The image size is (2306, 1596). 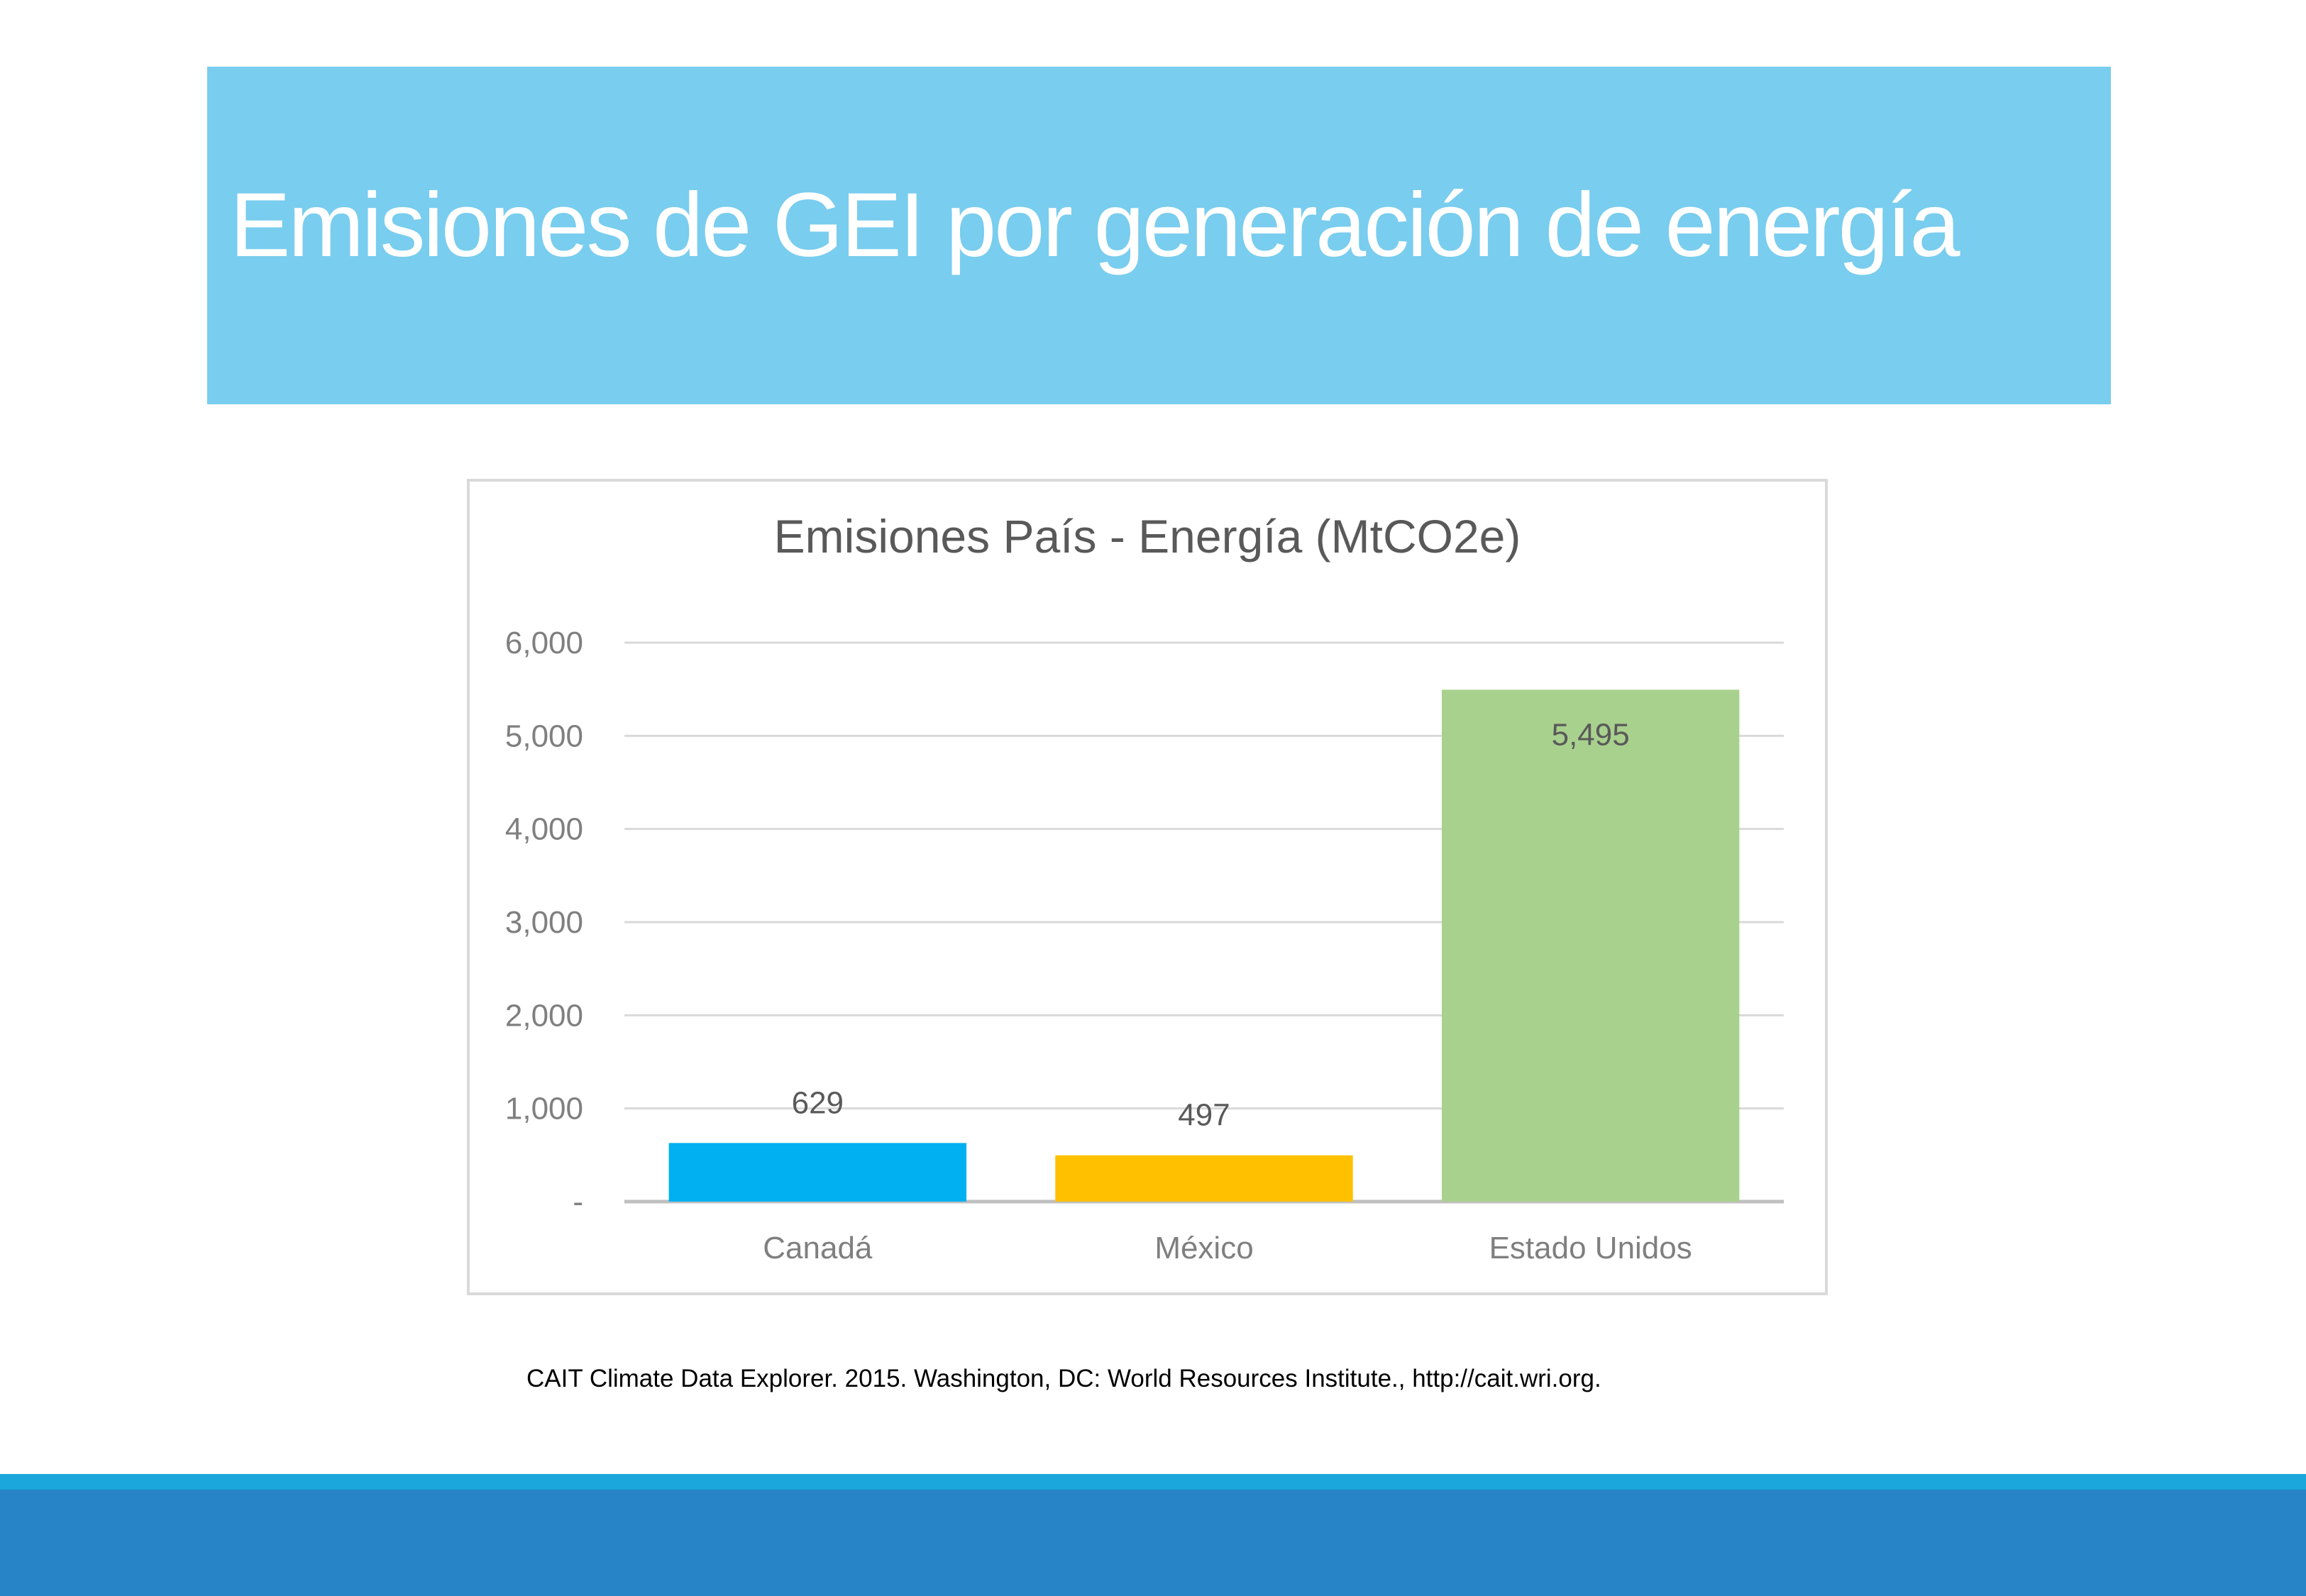 What do you see at coordinates (1591, 1248) in the screenshot?
I see `category-label: Estado Unidos` at bounding box center [1591, 1248].